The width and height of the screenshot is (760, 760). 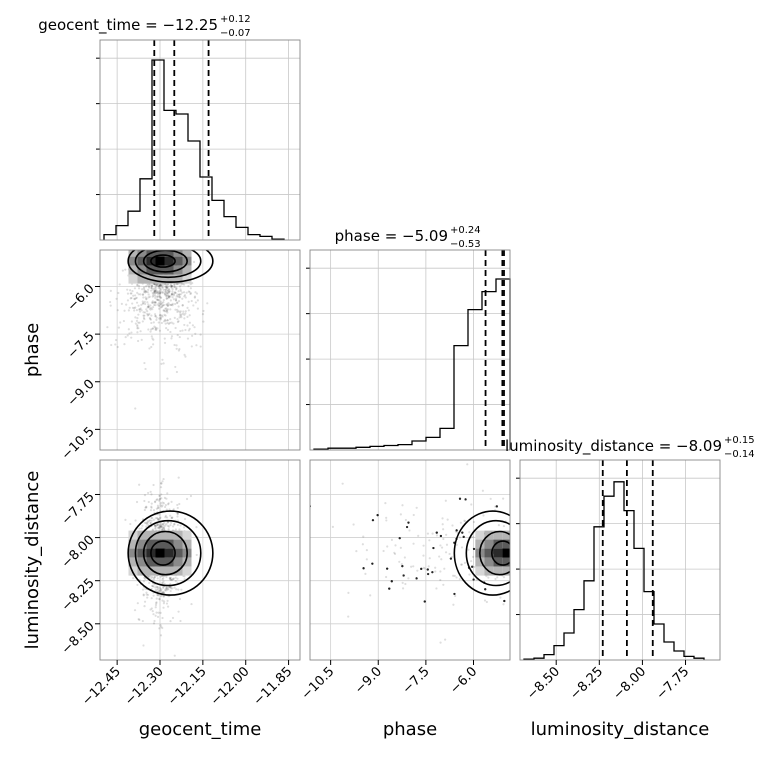 What do you see at coordinates (78, 443) in the screenshot?
I see `y-tick-label: −10.5` at bounding box center [78, 443].